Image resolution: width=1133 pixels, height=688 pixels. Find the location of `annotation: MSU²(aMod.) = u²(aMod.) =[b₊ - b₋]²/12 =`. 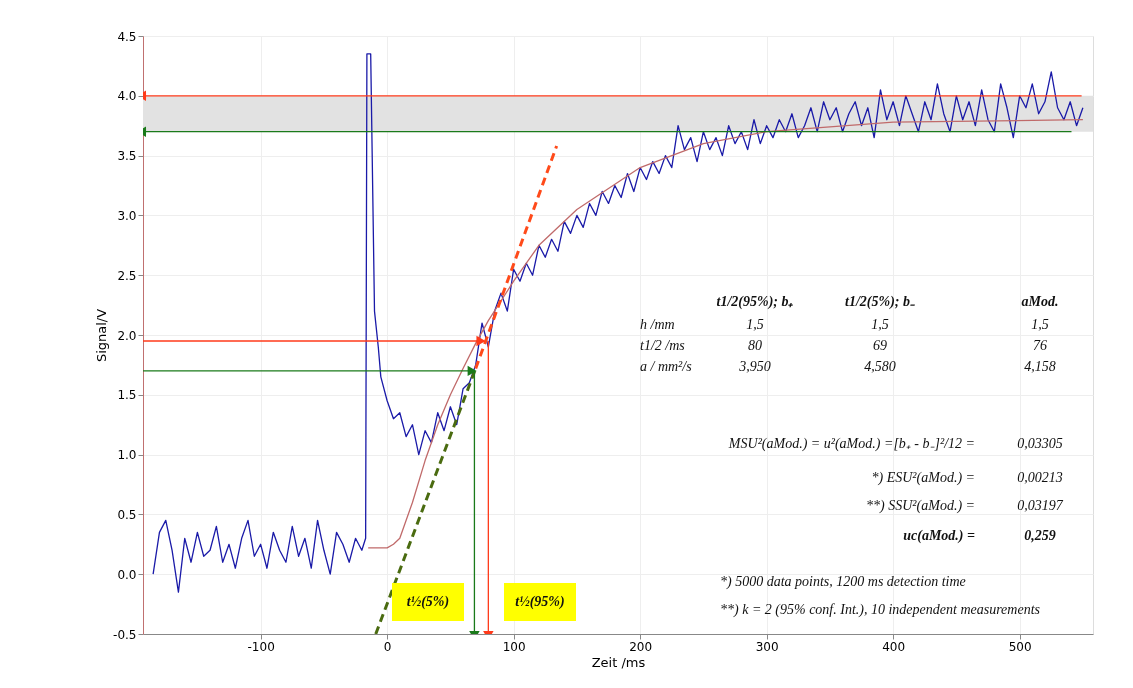

annotation: MSU²(aMod.) = u²(aMod.) =[b₊ - b₋]²/12 = is located at coordinates (851, 444).